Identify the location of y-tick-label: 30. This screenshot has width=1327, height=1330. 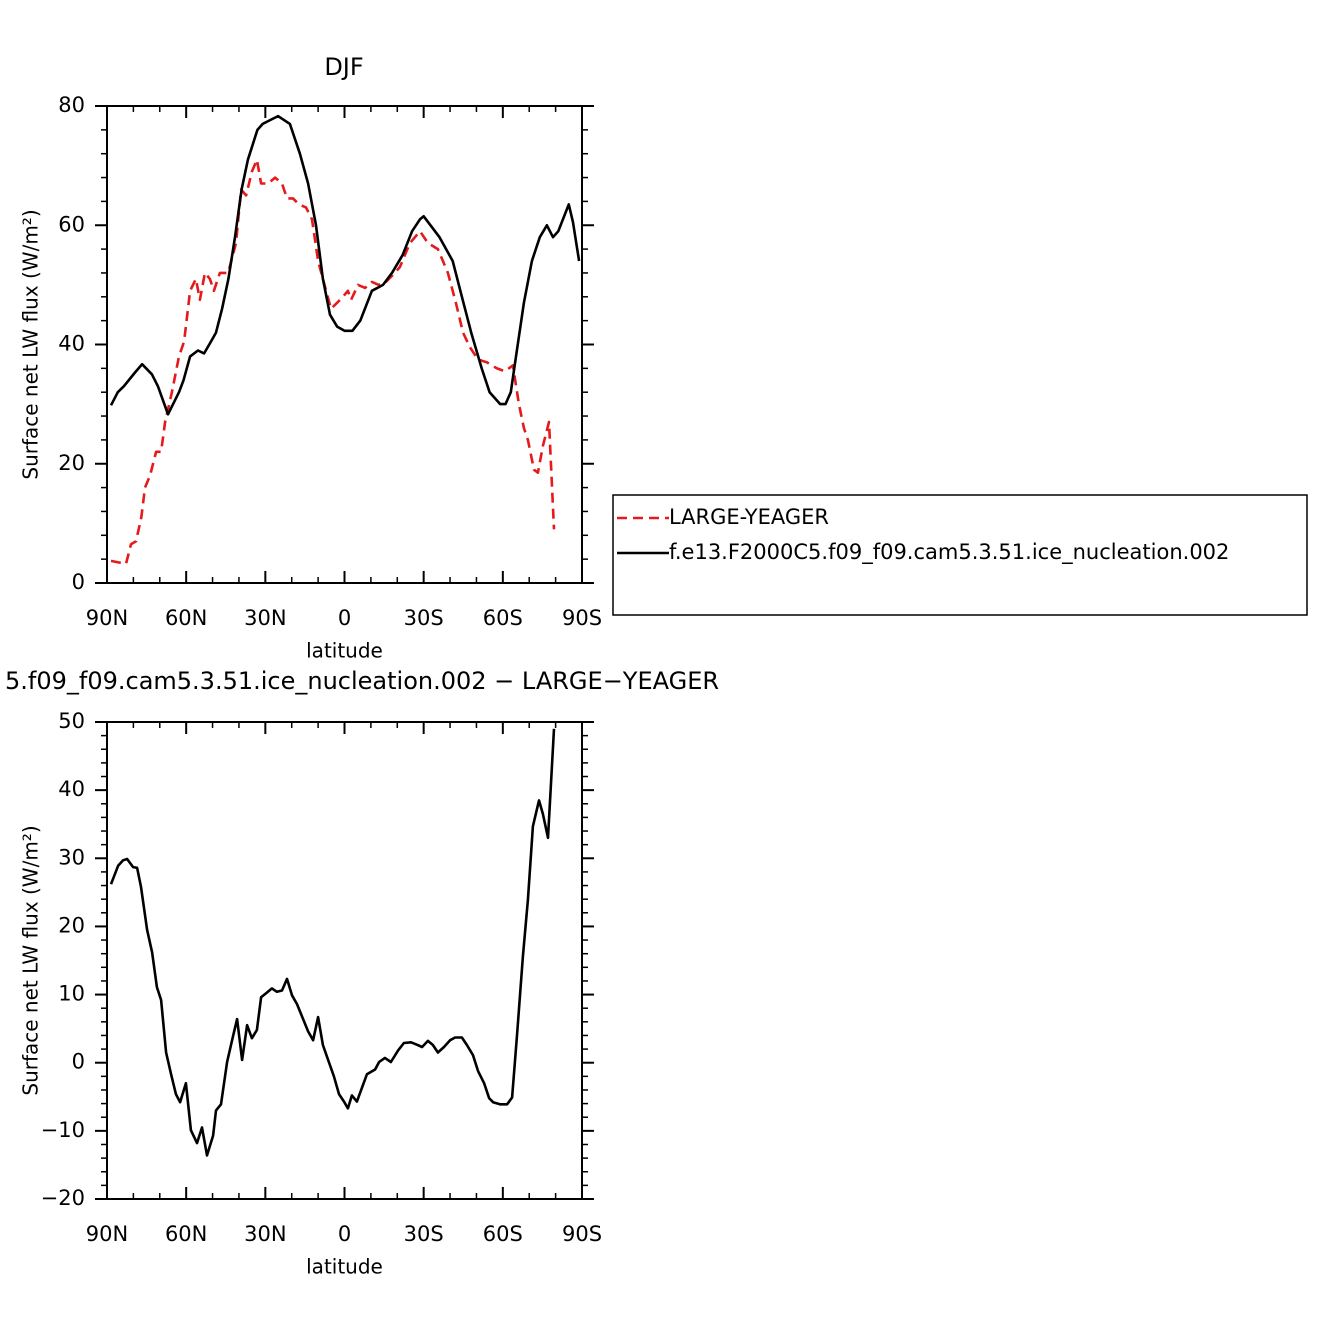
(71, 857).